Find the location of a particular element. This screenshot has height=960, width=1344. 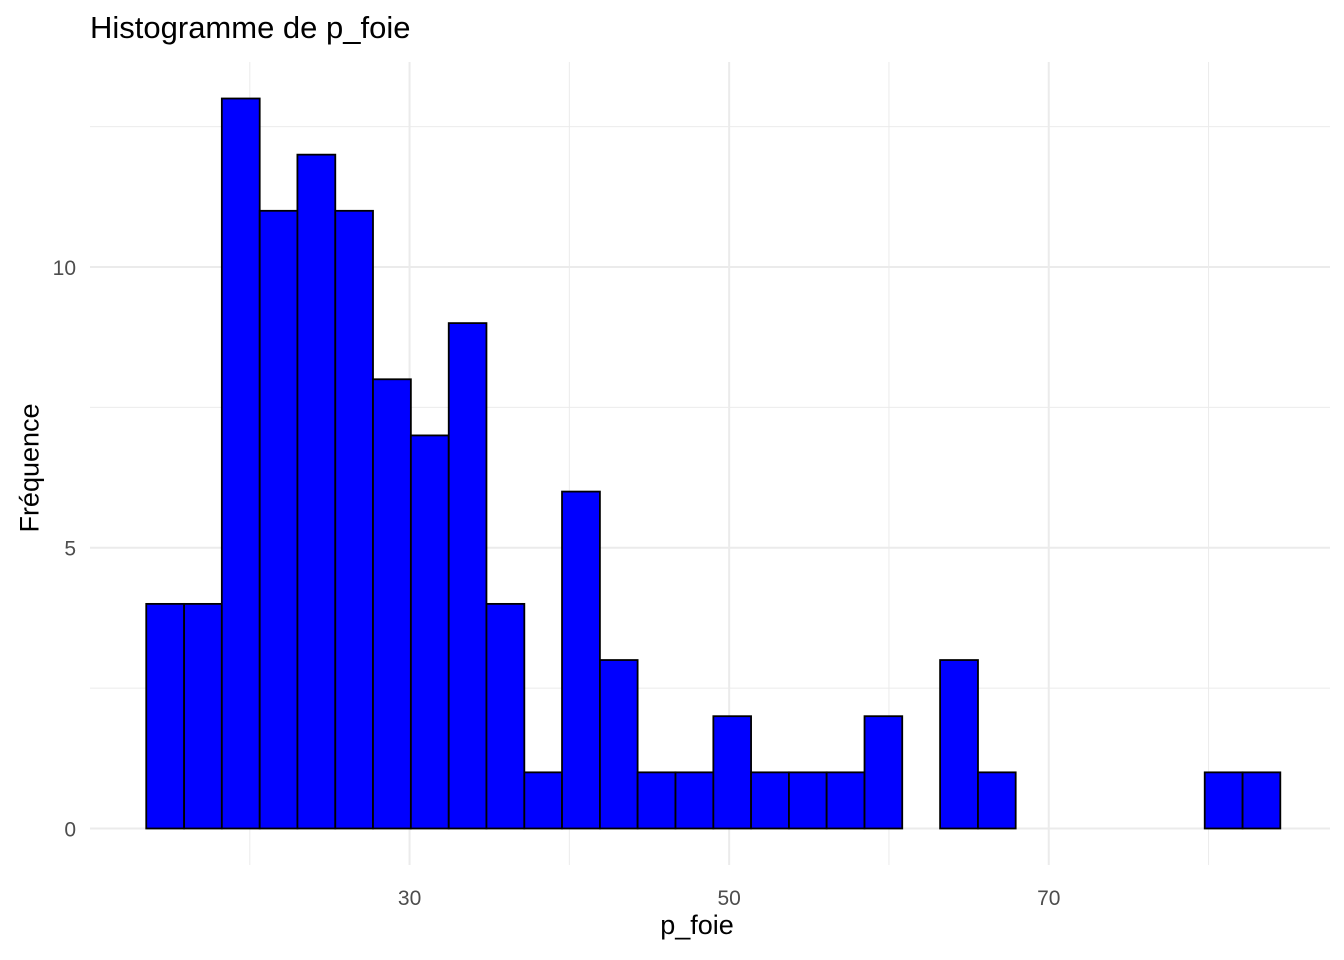

y-tick-label: 10 is located at coordinates (64, 268).